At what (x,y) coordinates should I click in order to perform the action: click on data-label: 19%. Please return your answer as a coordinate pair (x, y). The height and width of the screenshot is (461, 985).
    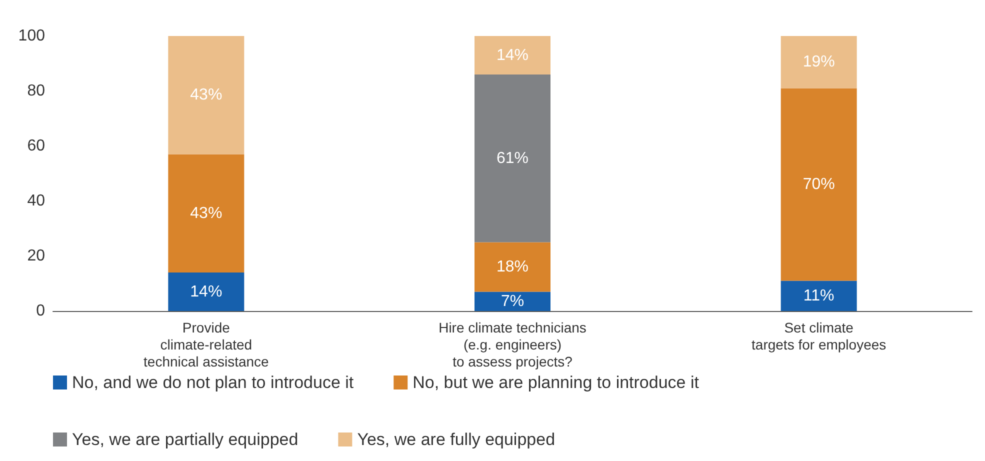
    Looking at the image, I should click on (818, 62).